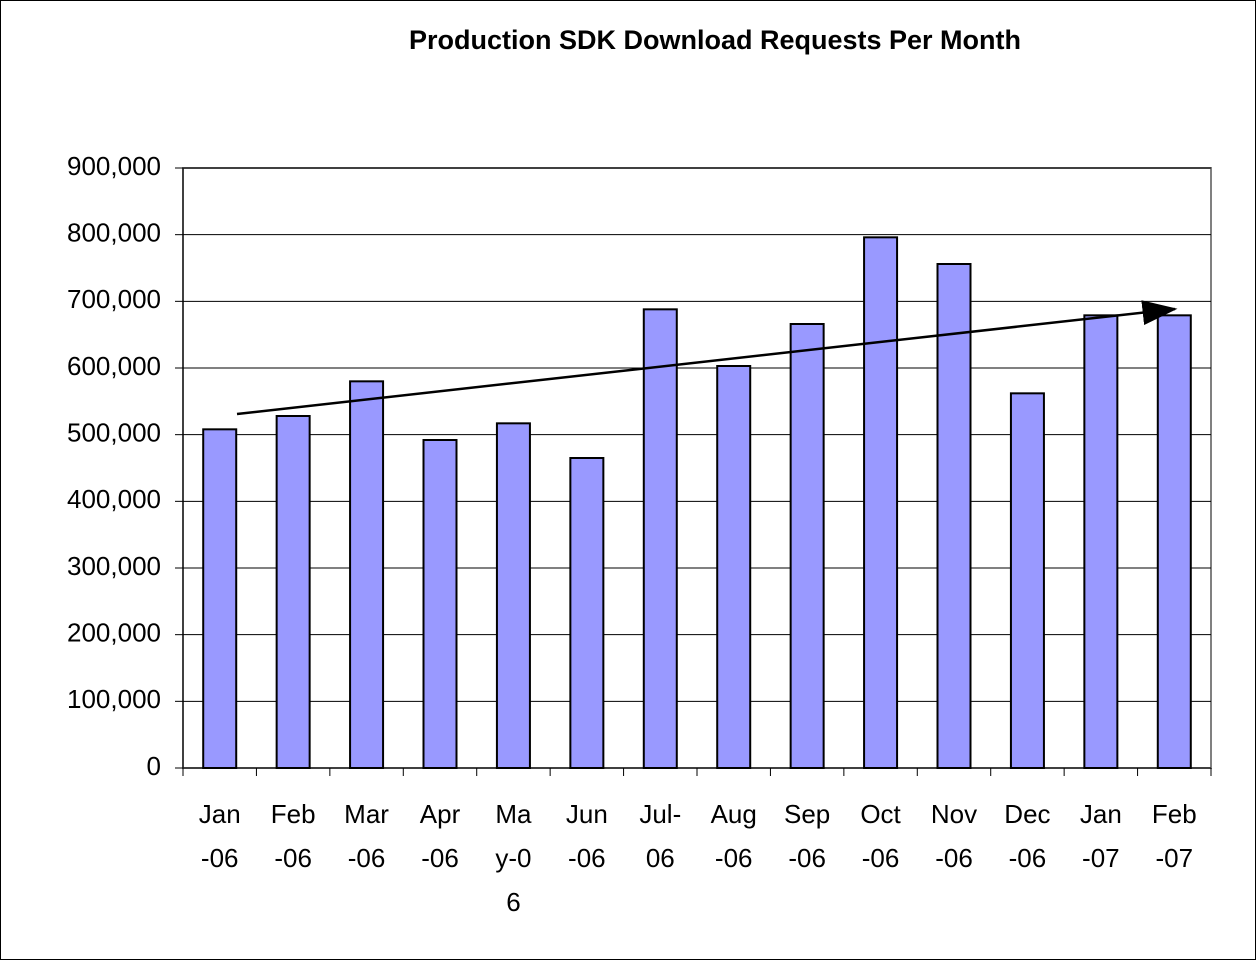 The height and width of the screenshot is (960, 1256). I want to click on y-tick-label: 400,000, so click(114, 499).